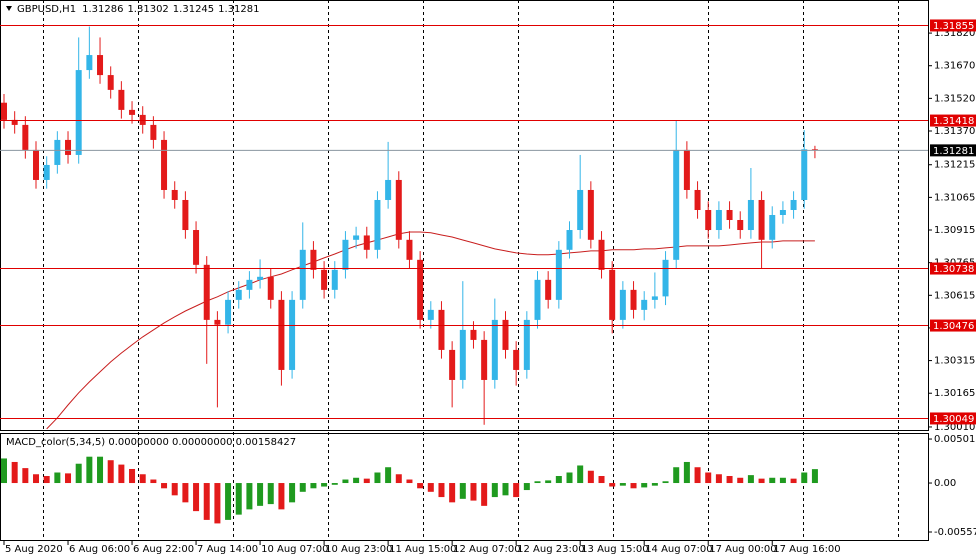 This screenshot has height=559, width=976. What do you see at coordinates (227, 549) in the screenshot?
I see `x-tick-label: 7 Aug 14:00` at bounding box center [227, 549].